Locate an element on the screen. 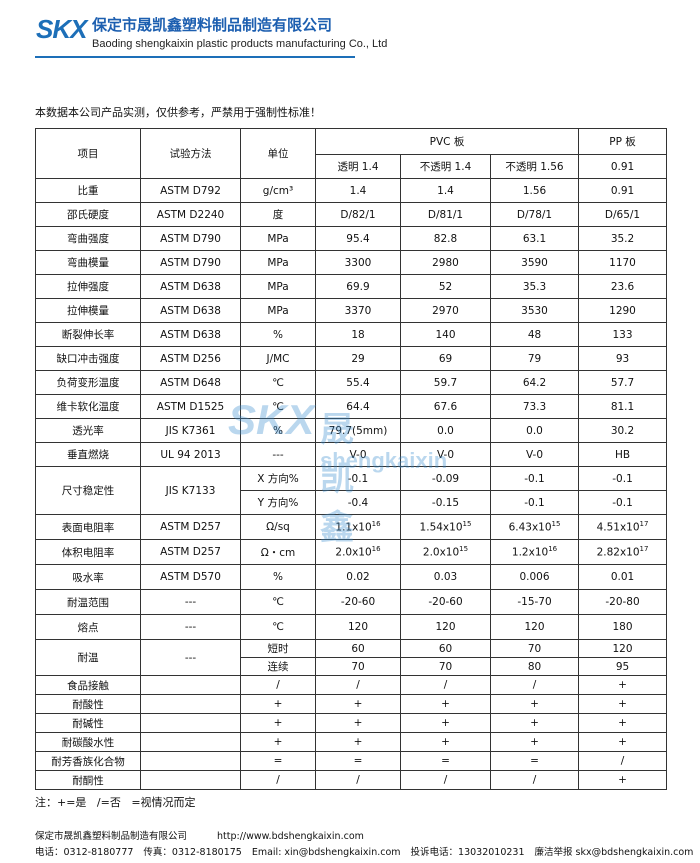  value-base: 1.2x10 is located at coordinates (530, 552).